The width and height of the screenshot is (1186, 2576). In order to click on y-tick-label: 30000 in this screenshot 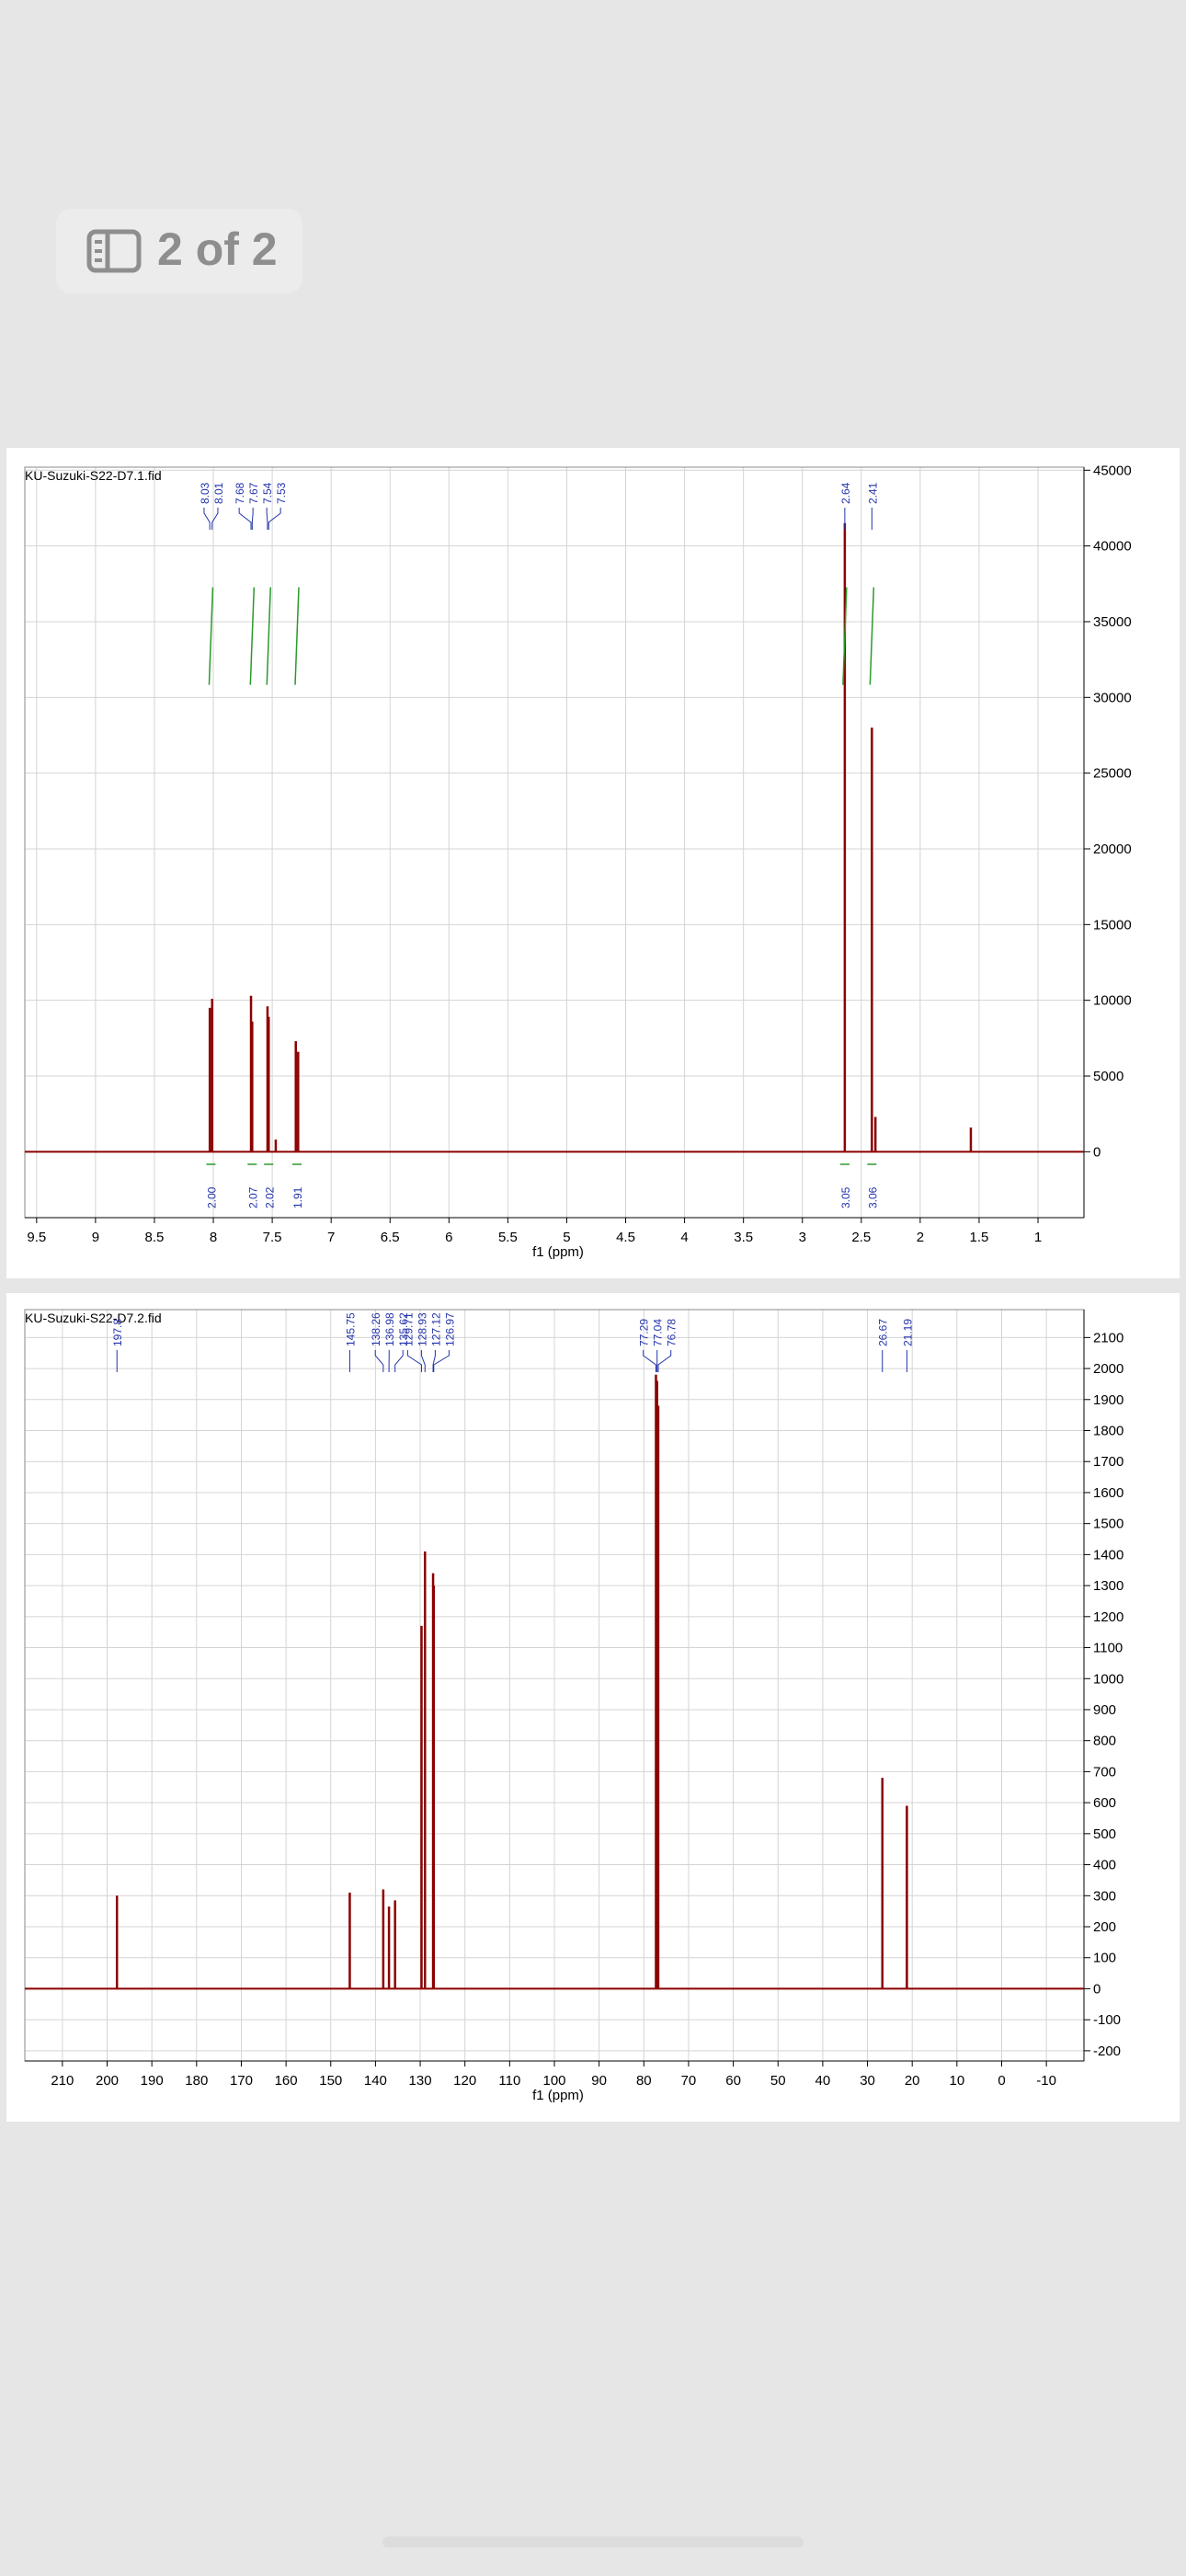, I will do `click(1112, 697)`.